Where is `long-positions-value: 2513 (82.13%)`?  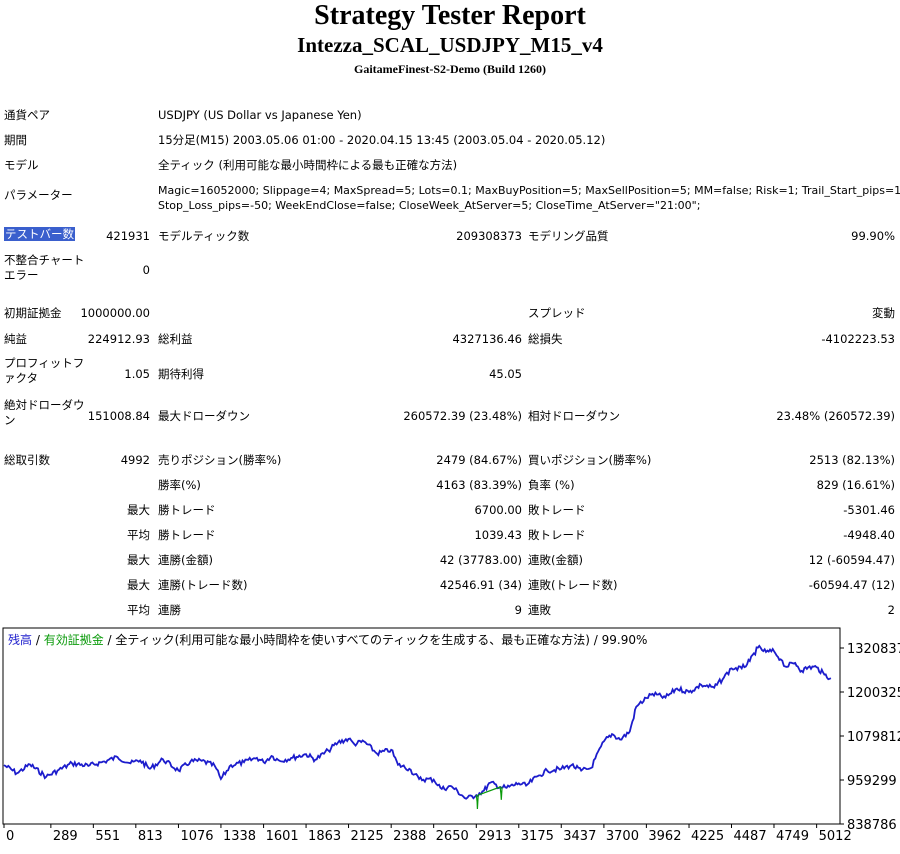
long-positions-value: 2513 (82.13%) is located at coordinates (852, 460).